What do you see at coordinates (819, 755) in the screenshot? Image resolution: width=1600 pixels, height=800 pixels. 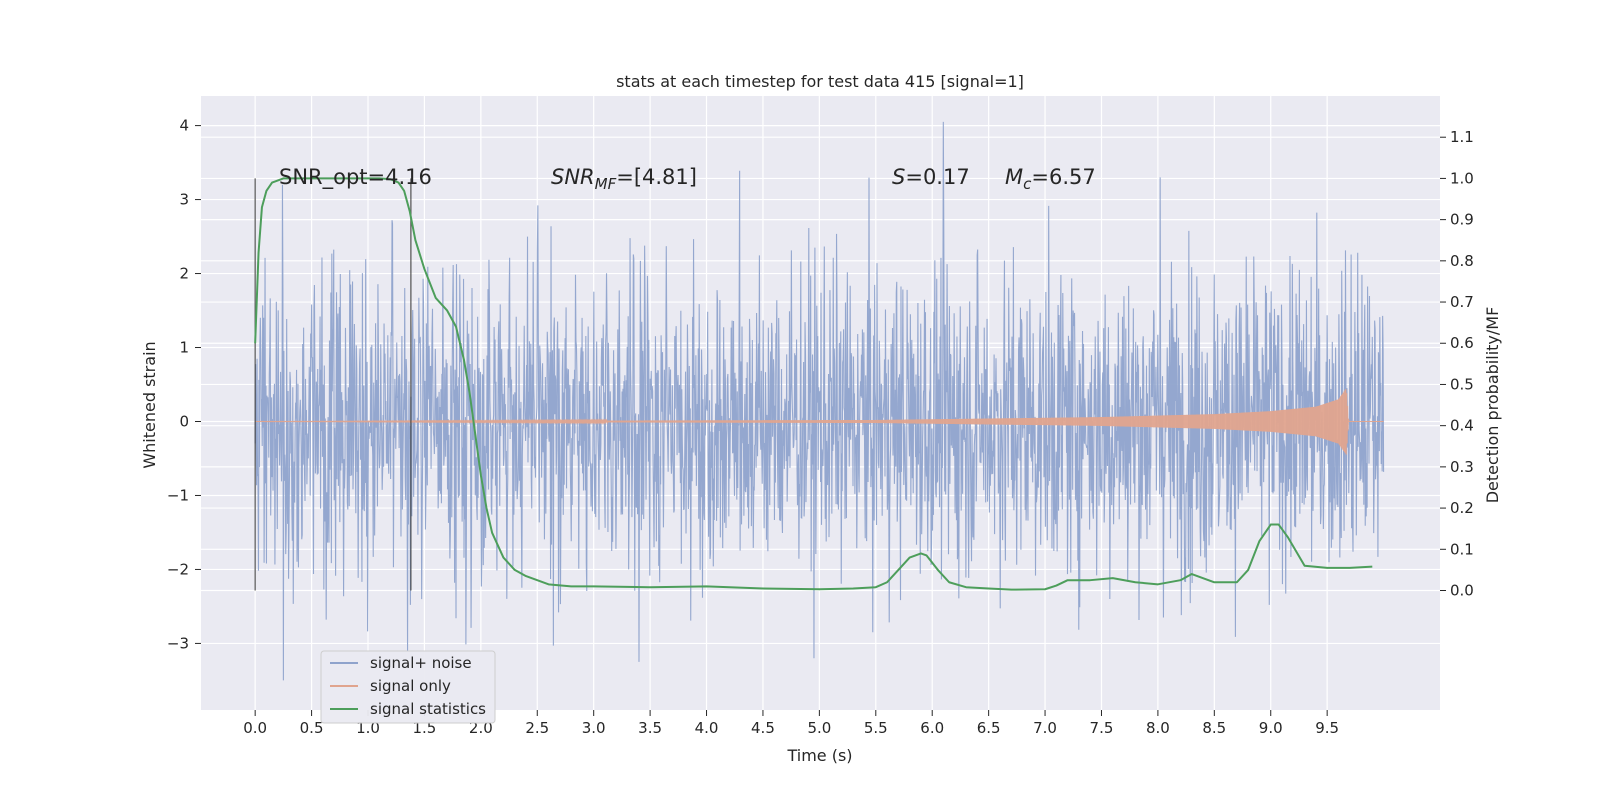 I see `x-axis-label: Time (s)` at bounding box center [819, 755].